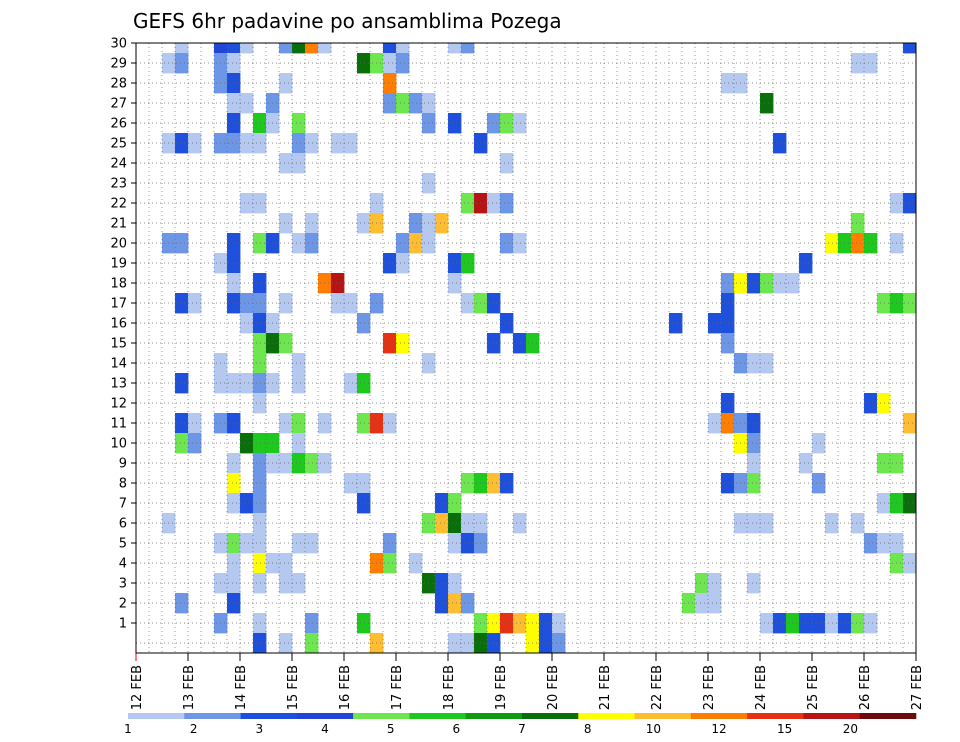 The image size is (960, 742). Describe the element at coordinates (118, 104) in the screenshot. I see `y-tick-label: 27` at that location.